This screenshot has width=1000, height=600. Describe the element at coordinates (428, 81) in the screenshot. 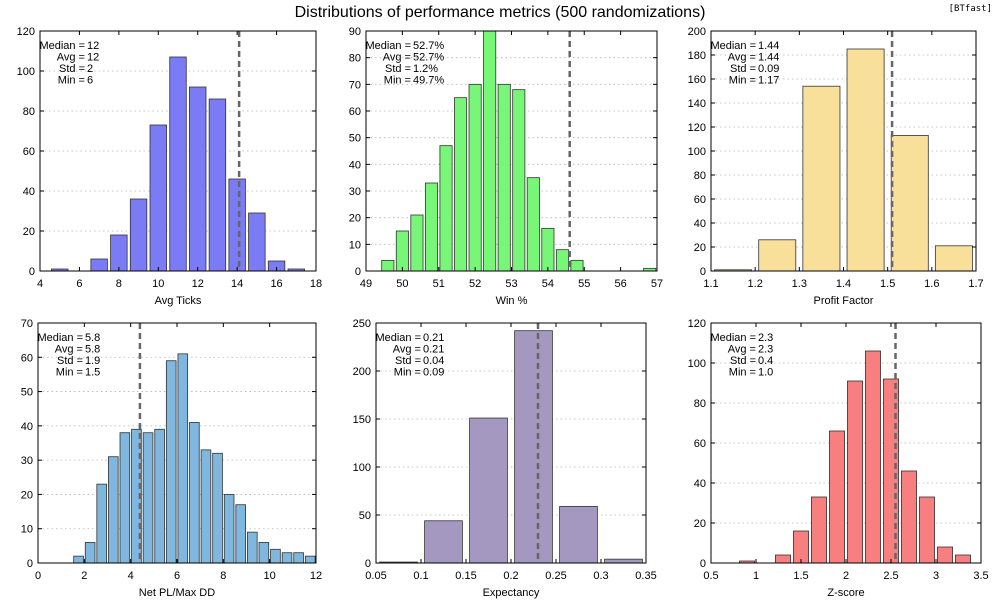

I see `stat-value: 49.7%` at that location.